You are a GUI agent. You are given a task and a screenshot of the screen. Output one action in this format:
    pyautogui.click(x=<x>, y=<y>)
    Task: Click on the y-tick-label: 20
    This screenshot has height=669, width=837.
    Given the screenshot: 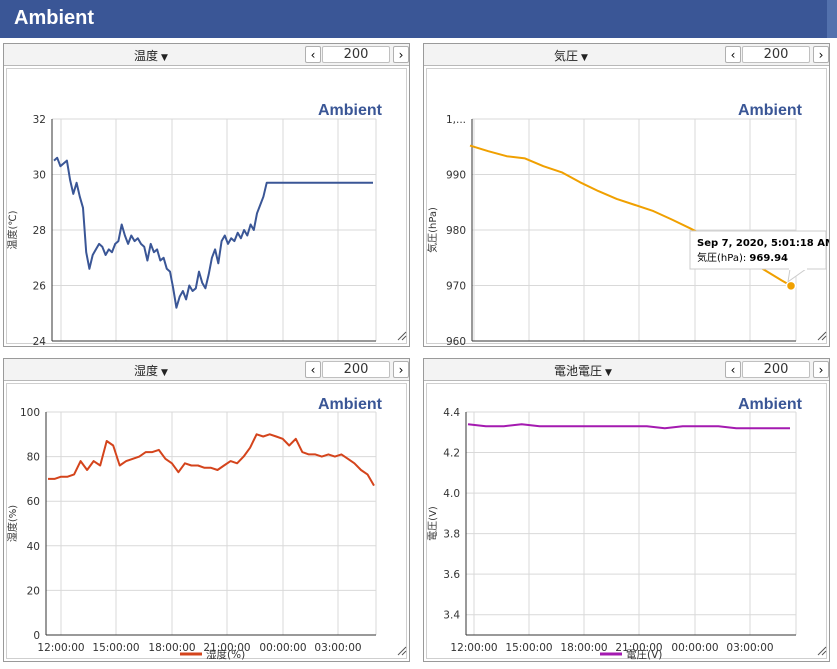 What is the action you would take?
    pyautogui.click(x=33, y=591)
    